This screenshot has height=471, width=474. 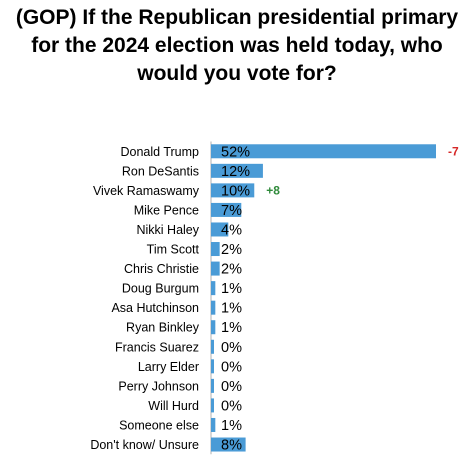 I want to click on category-label: Chris Christie, so click(x=161, y=269).